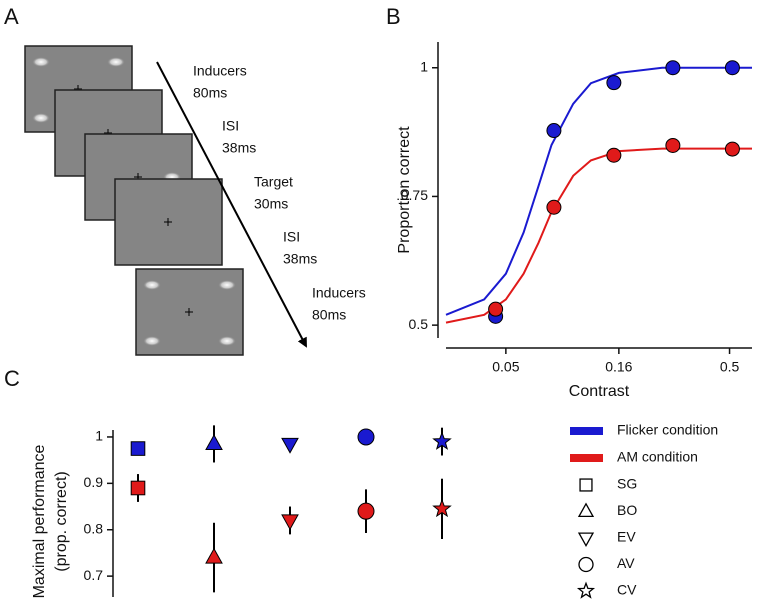  Describe the element at coordinates (505, 367) in the screenshot. I see `x-tick-label: 0.05` at that location.